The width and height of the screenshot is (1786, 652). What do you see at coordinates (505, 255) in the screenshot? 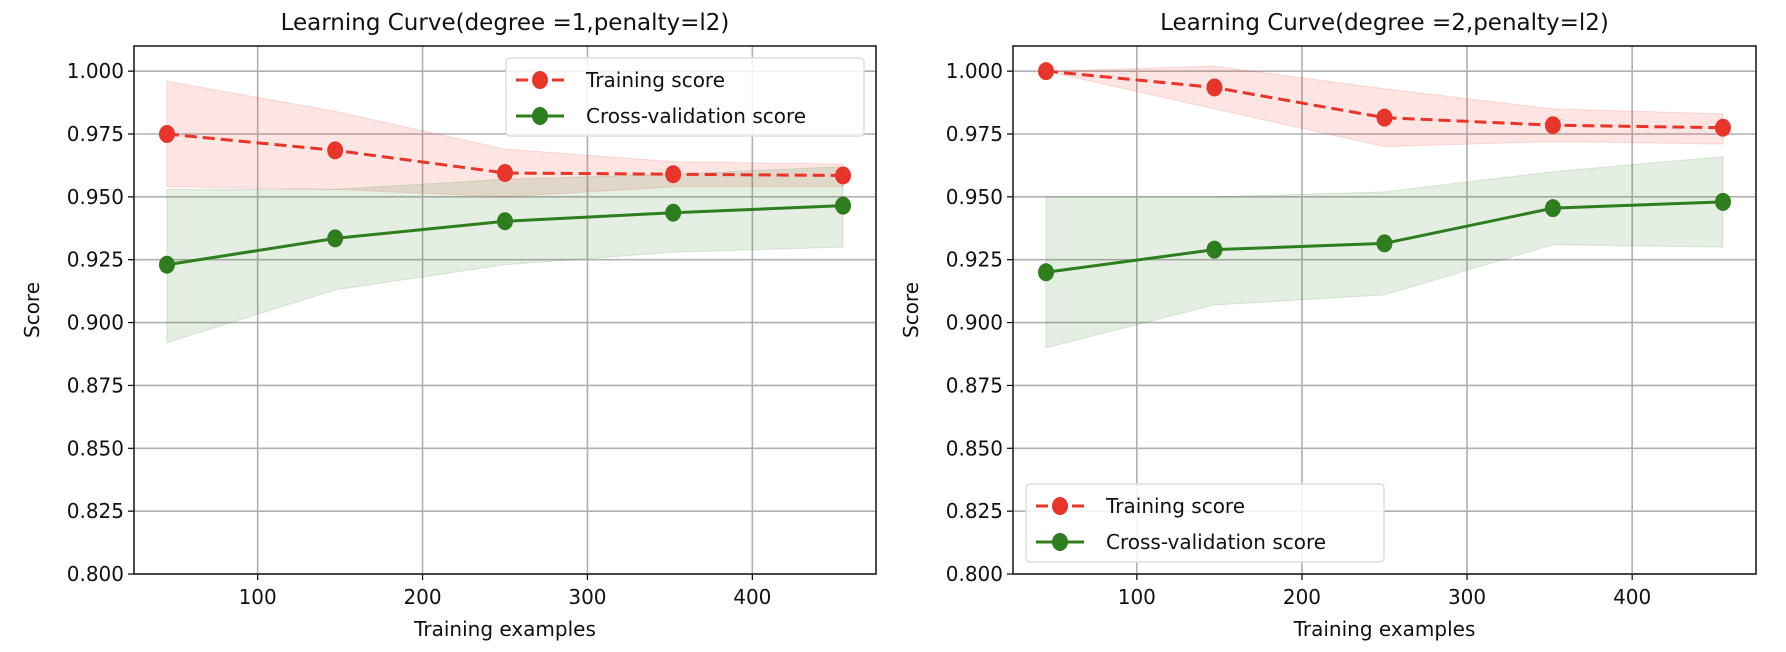
I see `std-band-cross-validation` at bounding box center [505, 255].